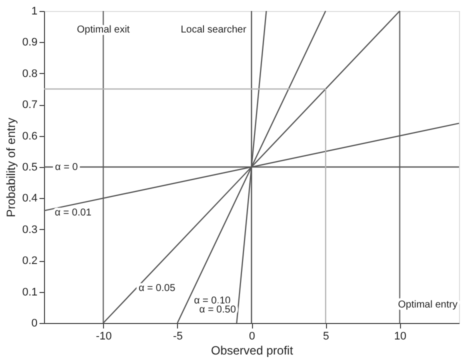 Image resolution: width=464 pixels, height=360 pixels. Describe the element at coordinates (11, 168) in the screenshot. I see `y-axis-title: Probability of entry` at that location.